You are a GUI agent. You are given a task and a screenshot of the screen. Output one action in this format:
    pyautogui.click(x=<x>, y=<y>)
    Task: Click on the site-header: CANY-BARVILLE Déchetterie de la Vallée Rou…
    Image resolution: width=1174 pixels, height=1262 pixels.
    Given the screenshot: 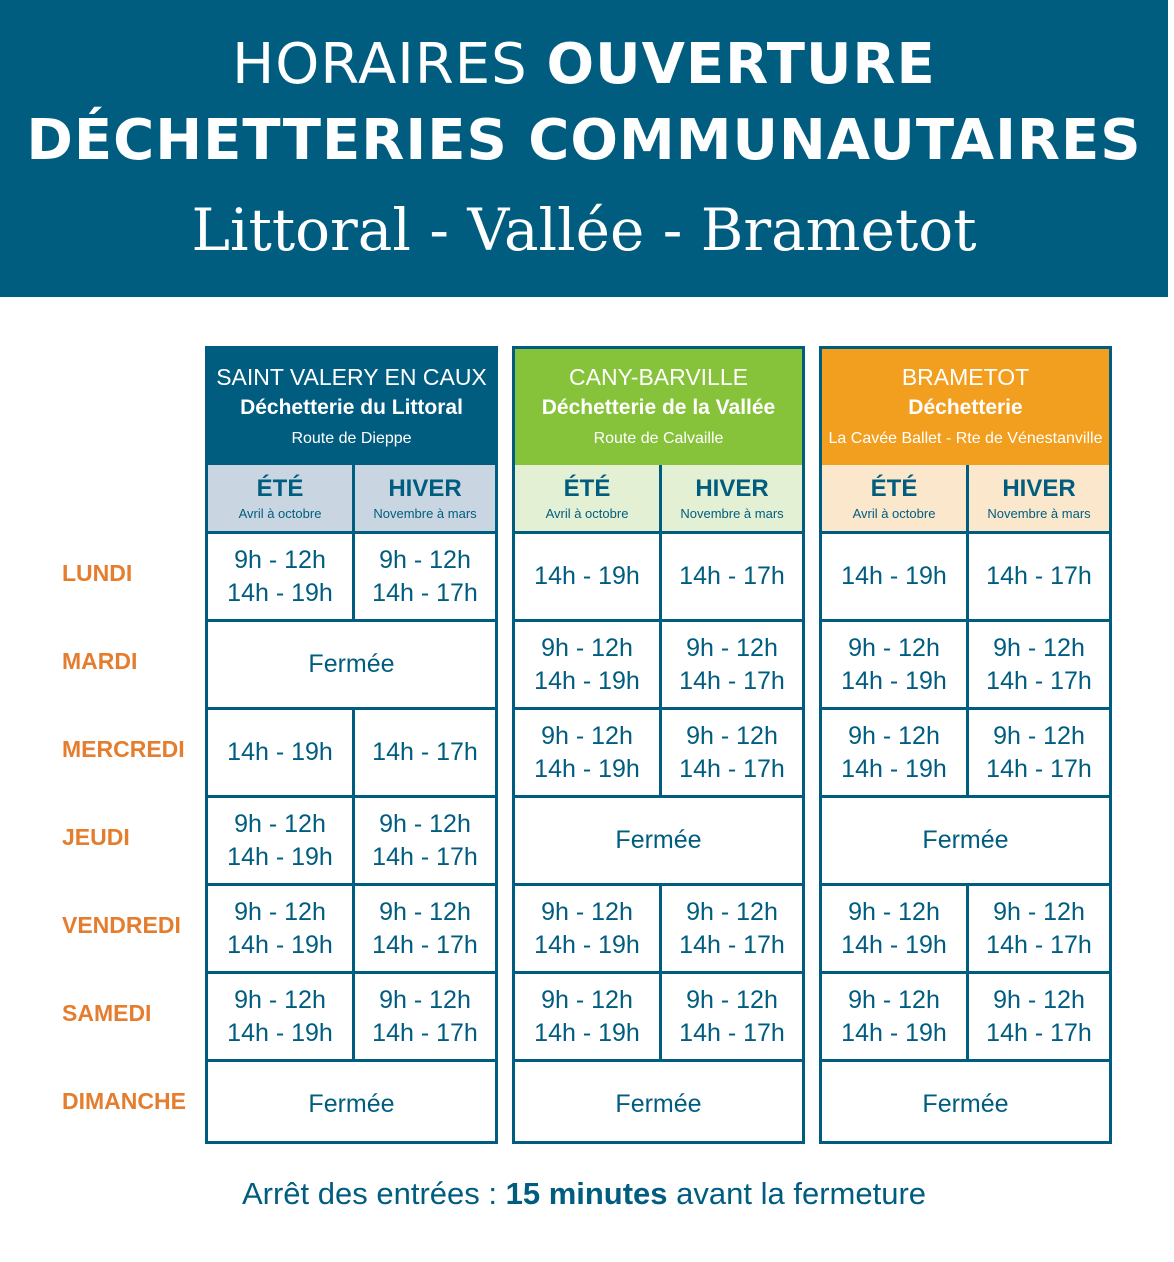 What is the action you would take?
    pyautogui.click(x=658, y=407)
    